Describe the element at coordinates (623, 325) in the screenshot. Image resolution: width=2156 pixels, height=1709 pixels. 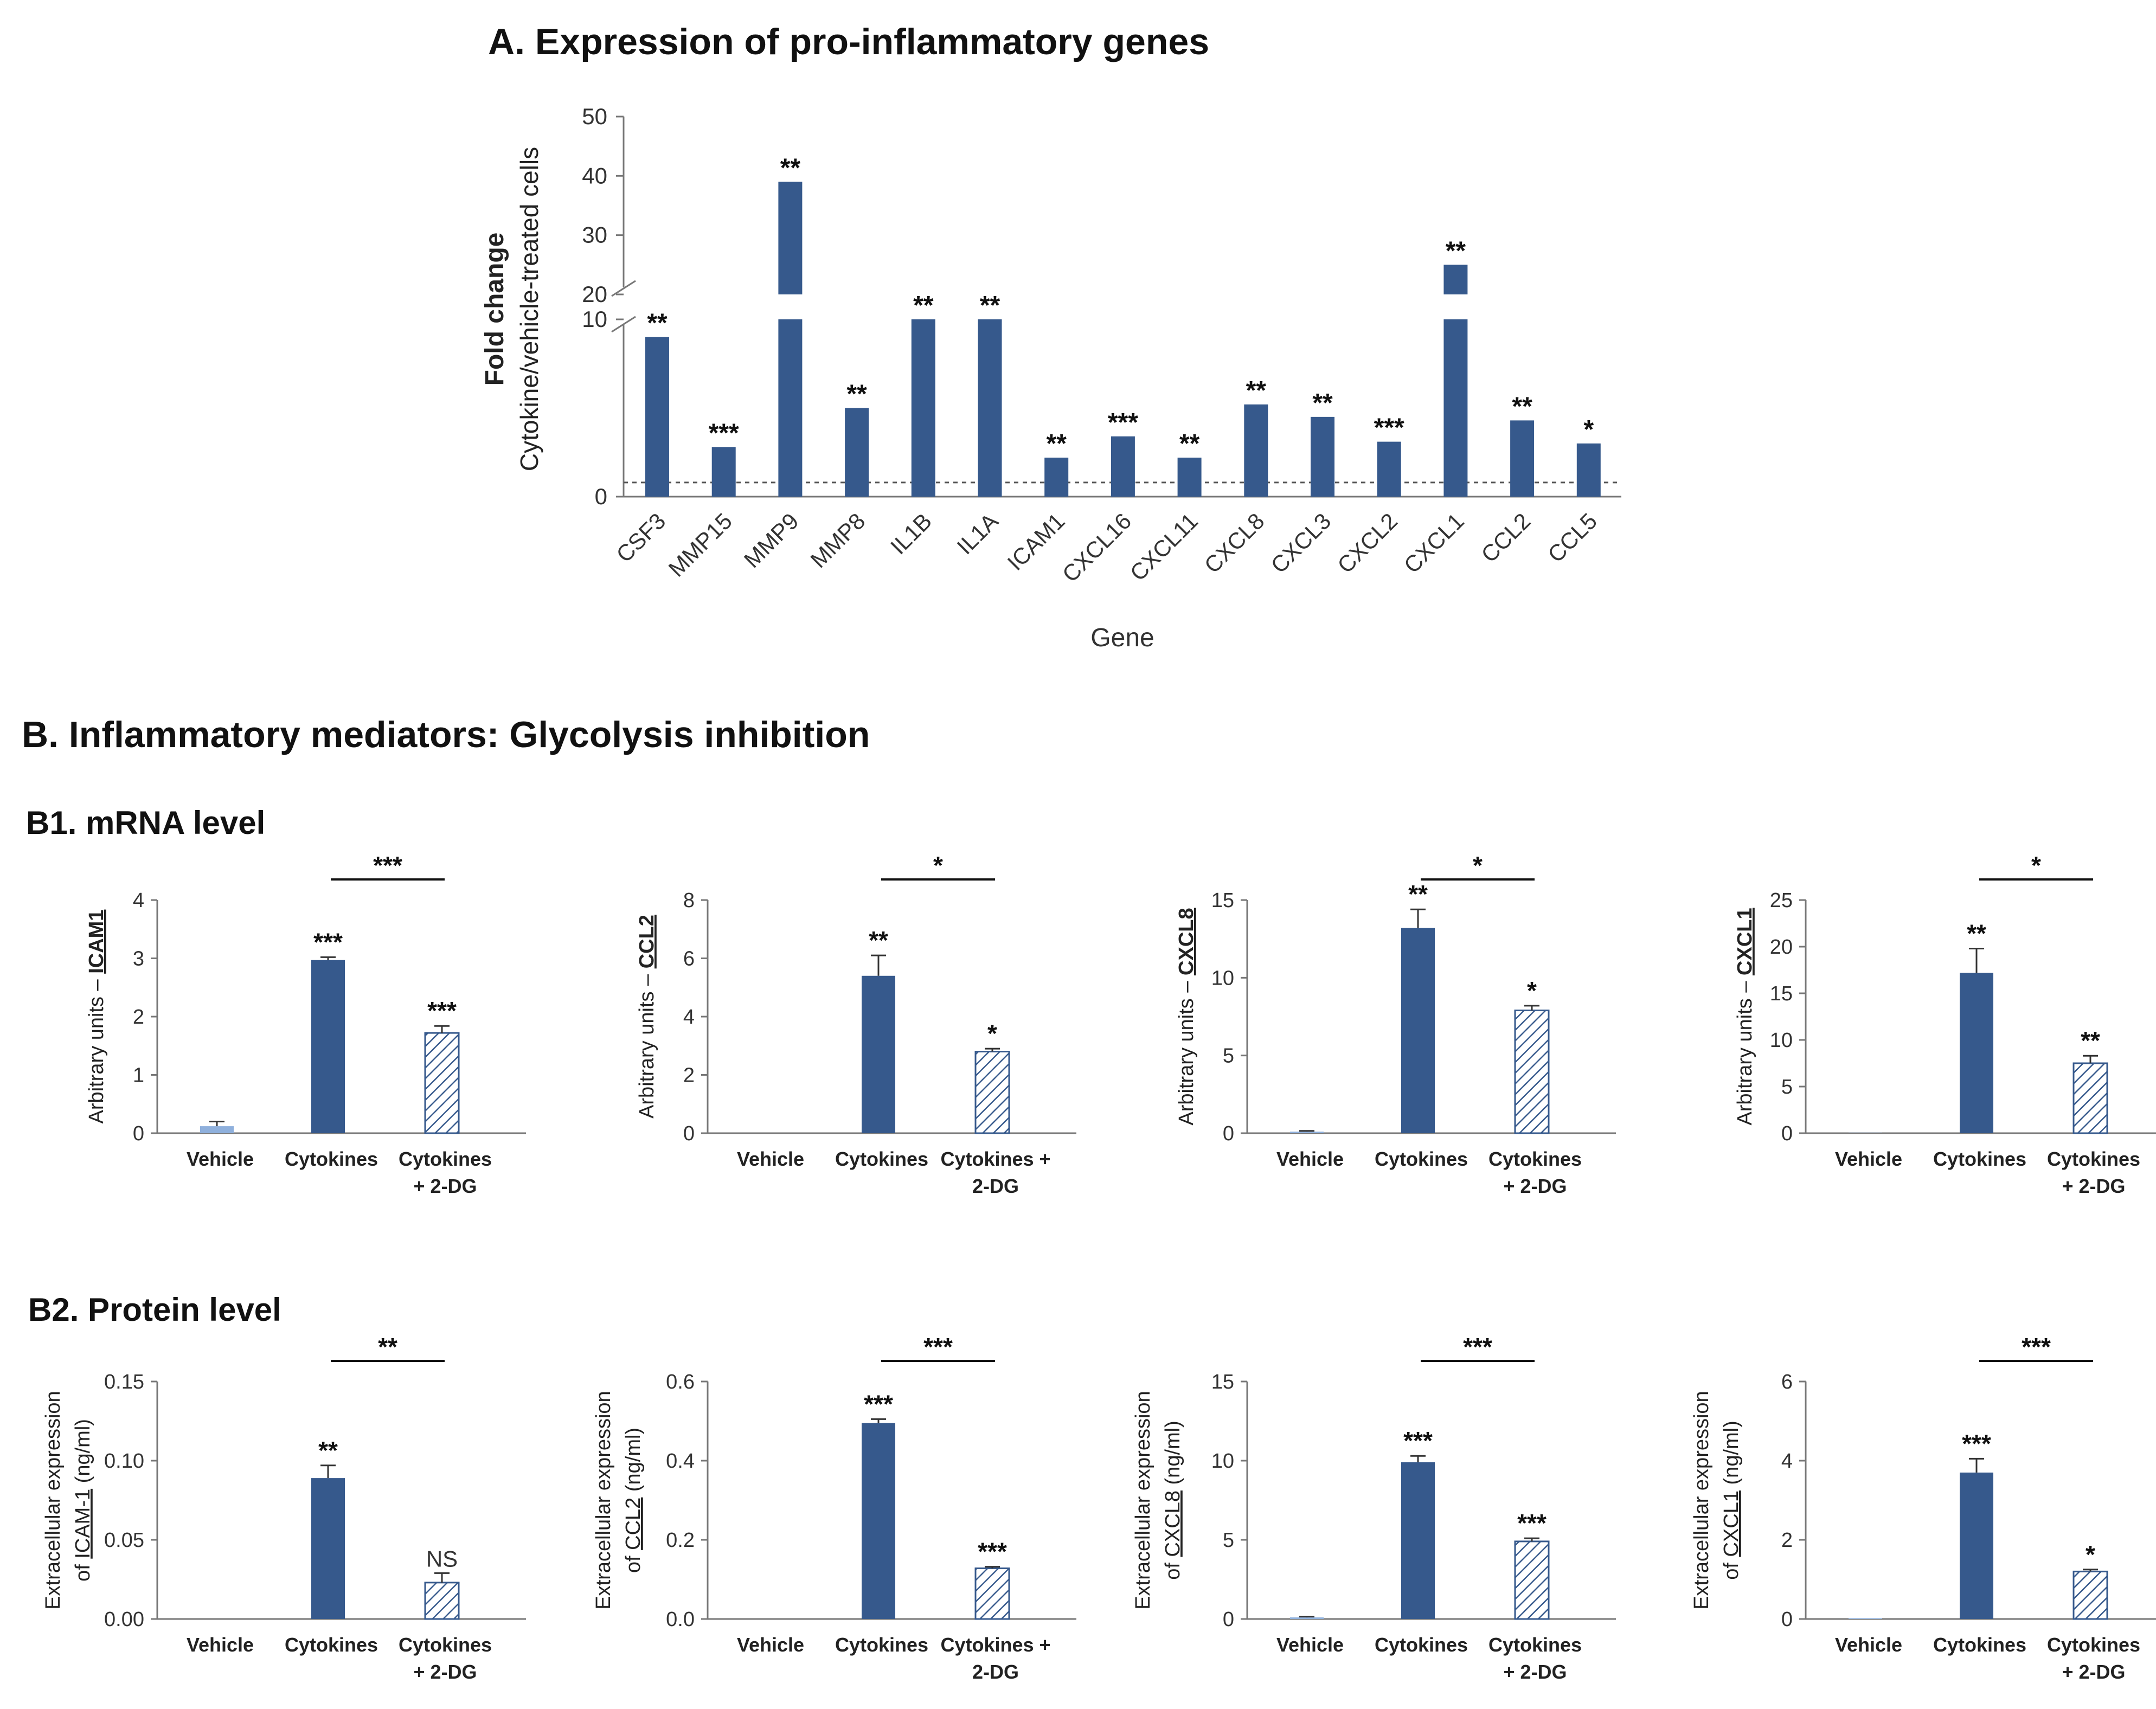
I see `axis-break-mark` at that location.